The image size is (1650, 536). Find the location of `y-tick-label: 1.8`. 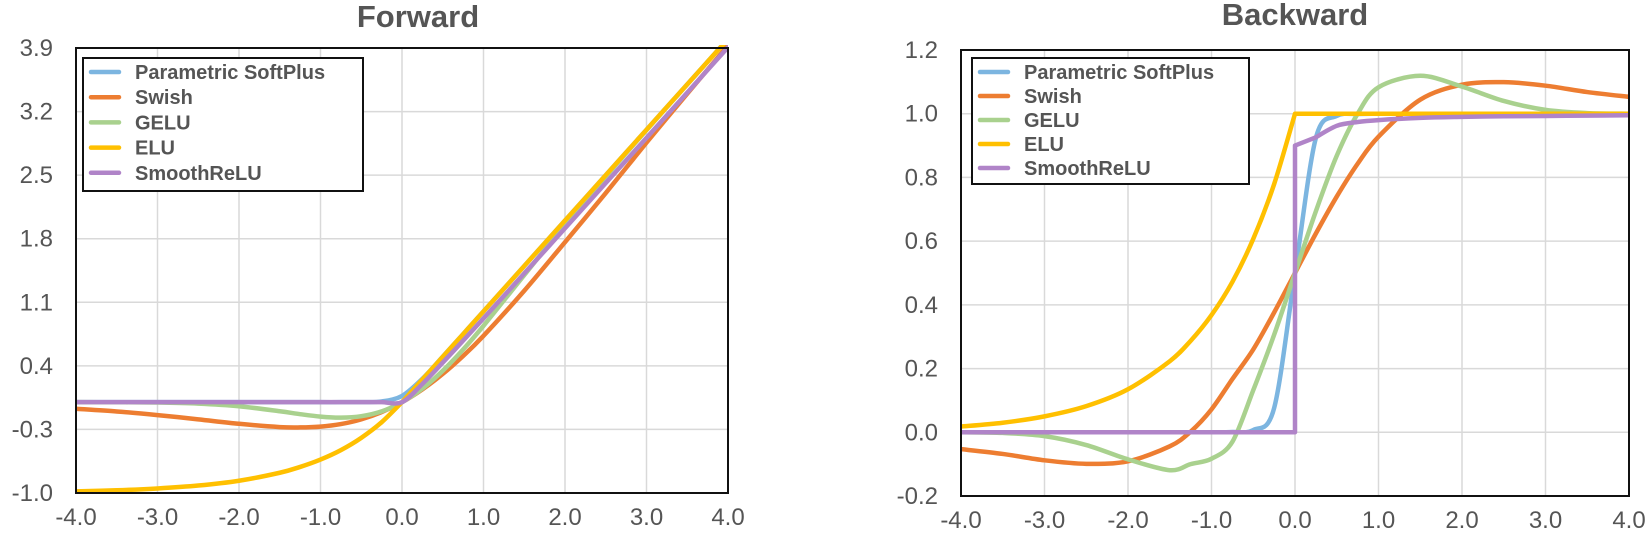

y-tick-label: 1.8 is located at coordinates (36, 239).